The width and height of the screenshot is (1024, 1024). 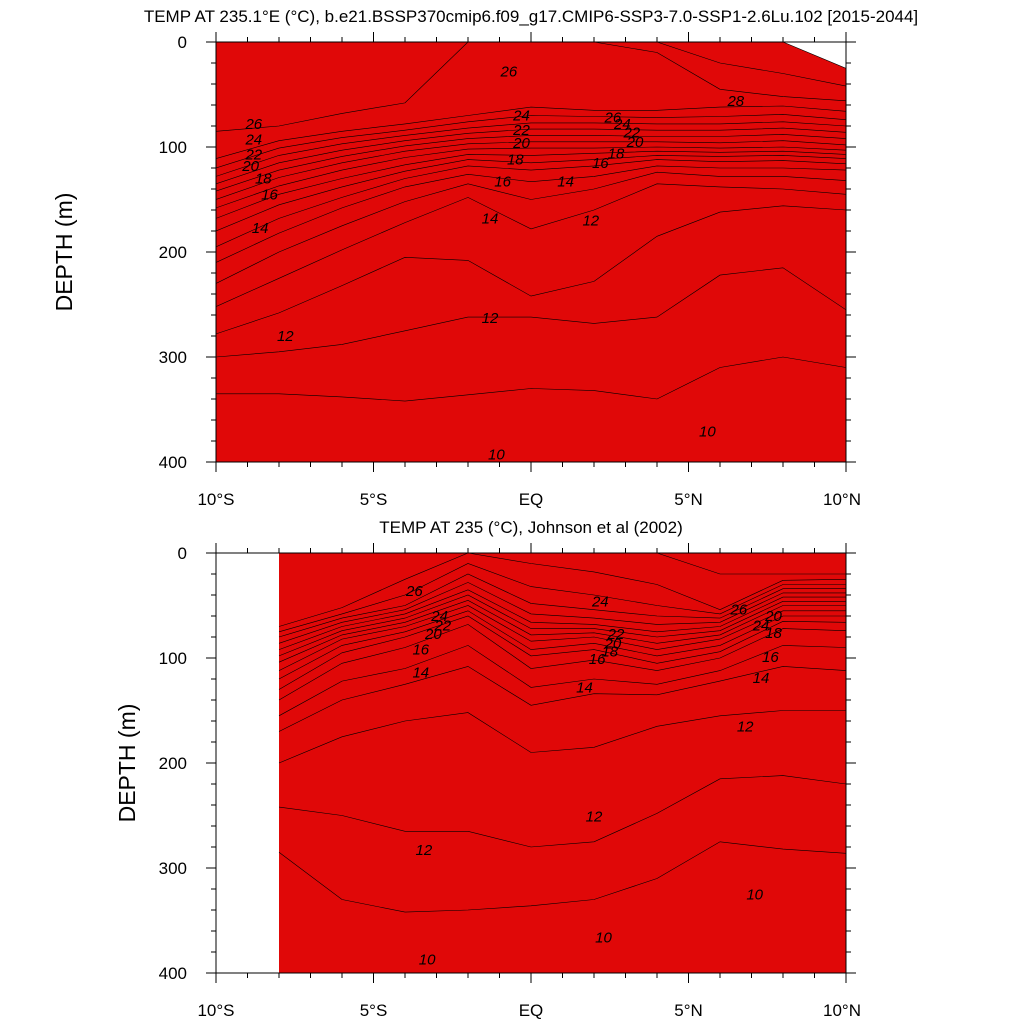 I want to click on observed-x-tick-labels: 10°S 5°S EQ 5°N 10°N, so click(x=529, y=1010).